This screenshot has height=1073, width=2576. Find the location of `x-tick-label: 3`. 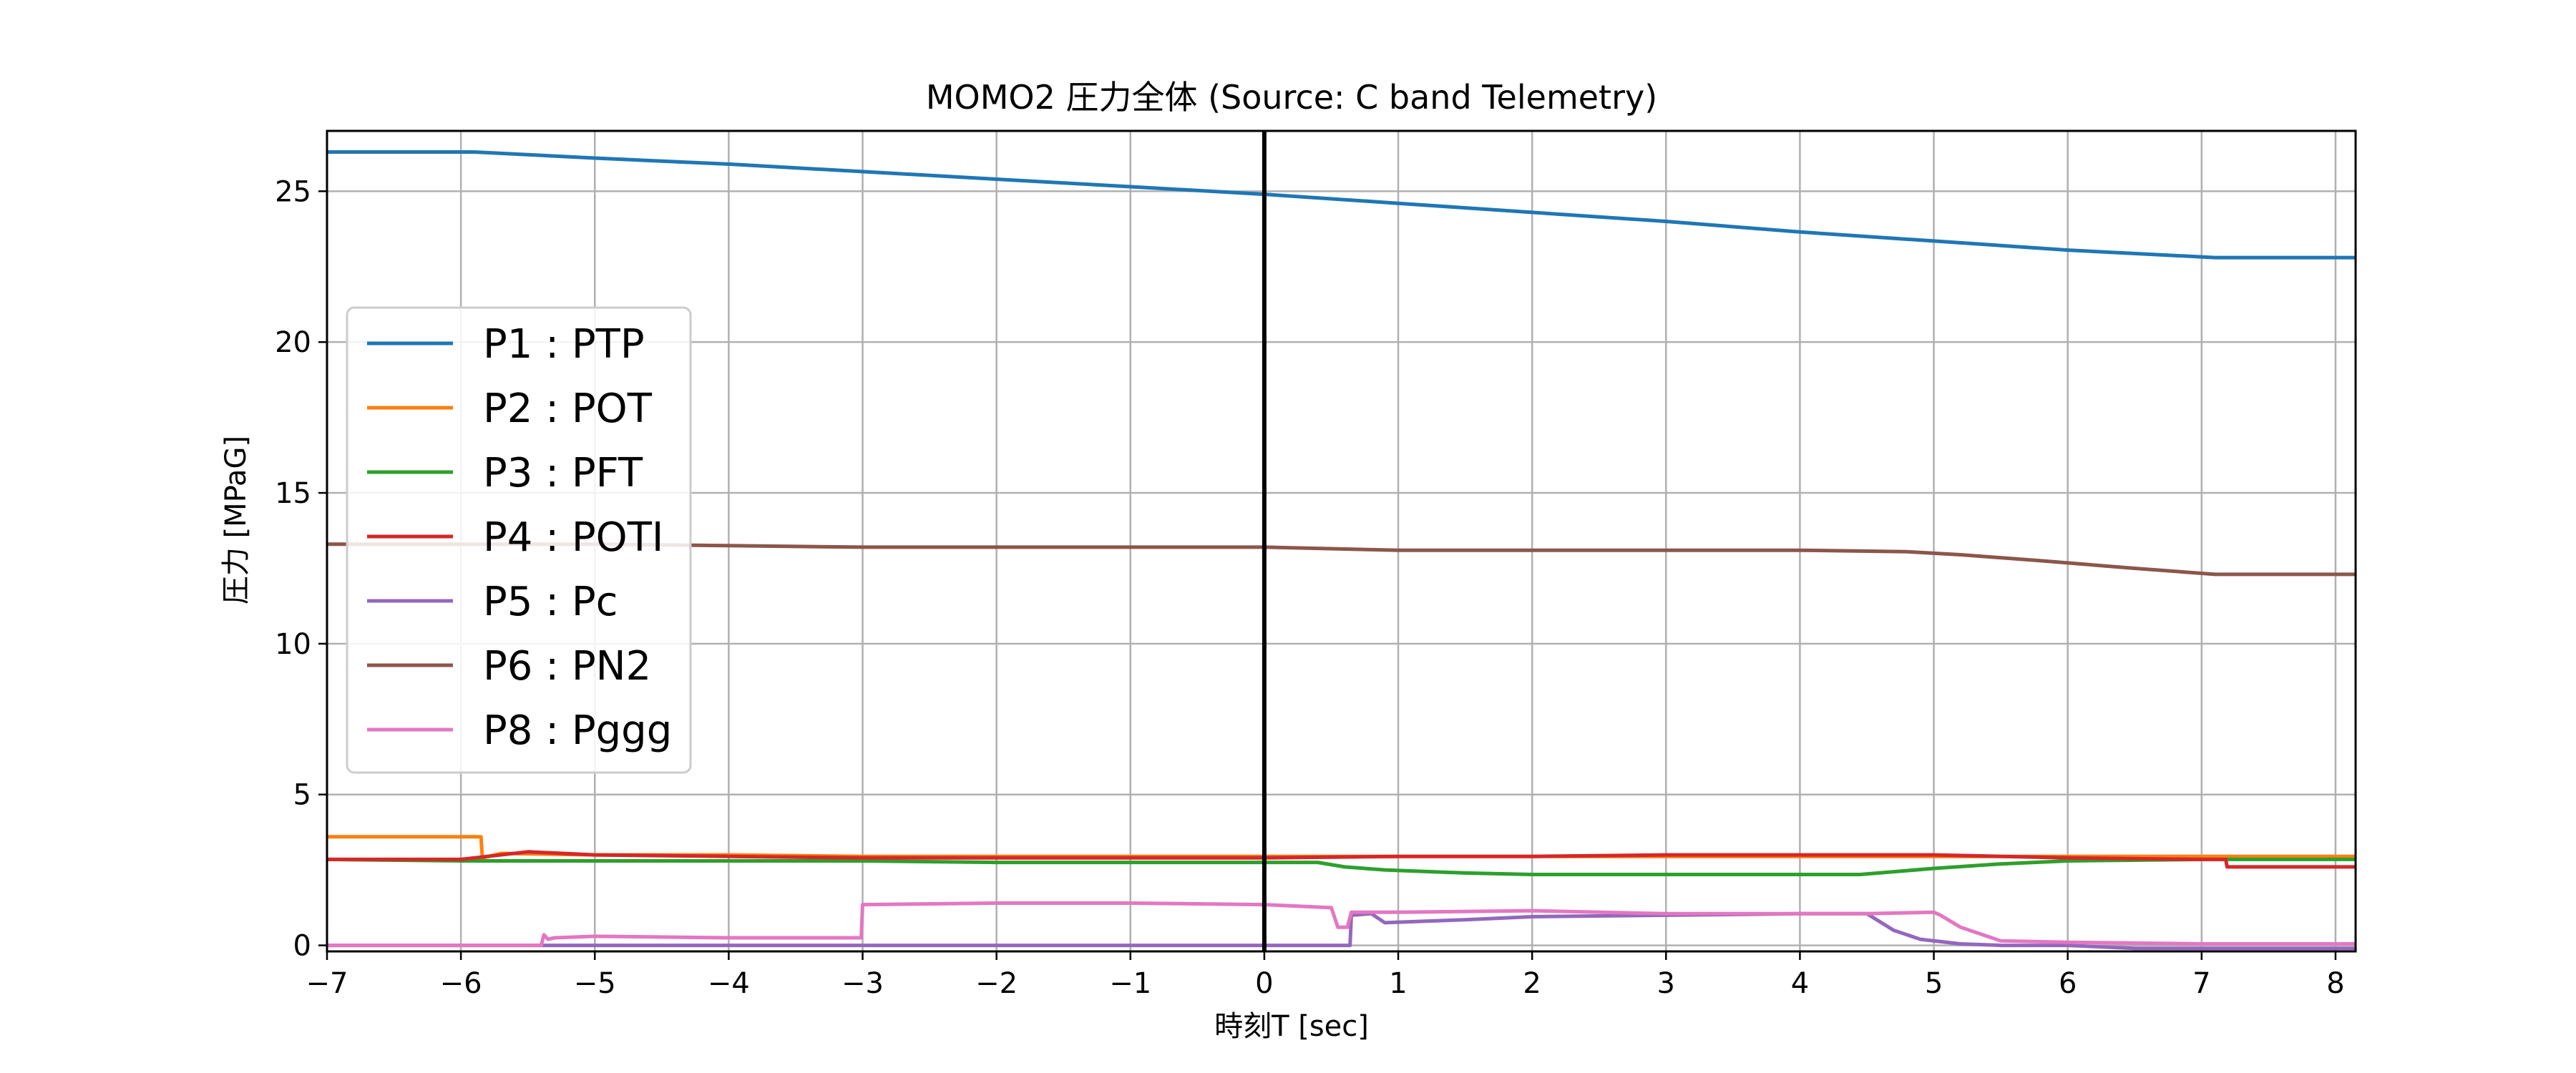

x-tick-label: 3 is located at coordinates (1666, 983).